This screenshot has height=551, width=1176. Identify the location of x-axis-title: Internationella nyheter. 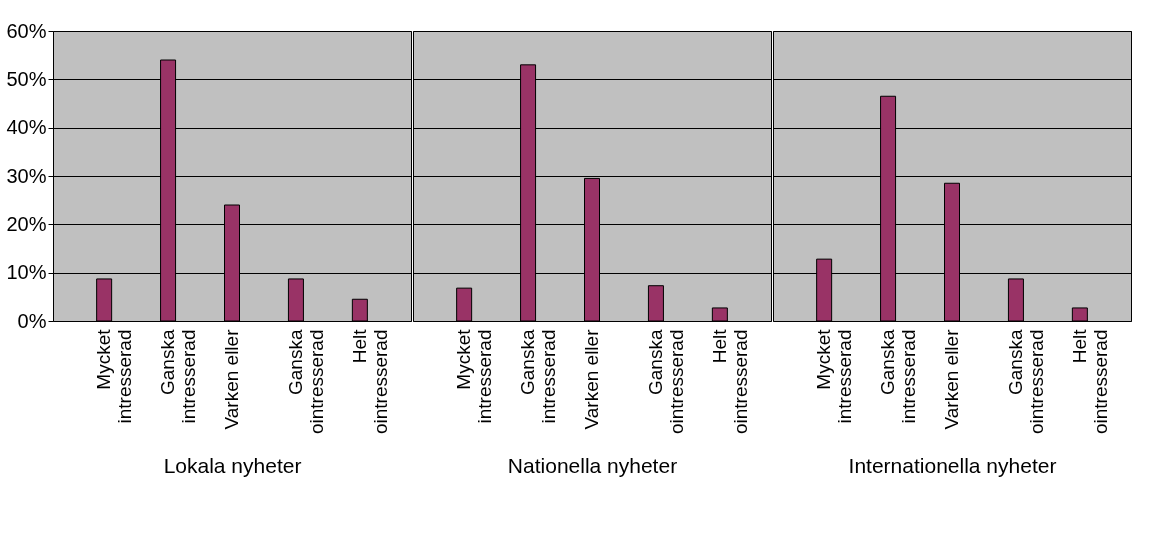
(952, 466).